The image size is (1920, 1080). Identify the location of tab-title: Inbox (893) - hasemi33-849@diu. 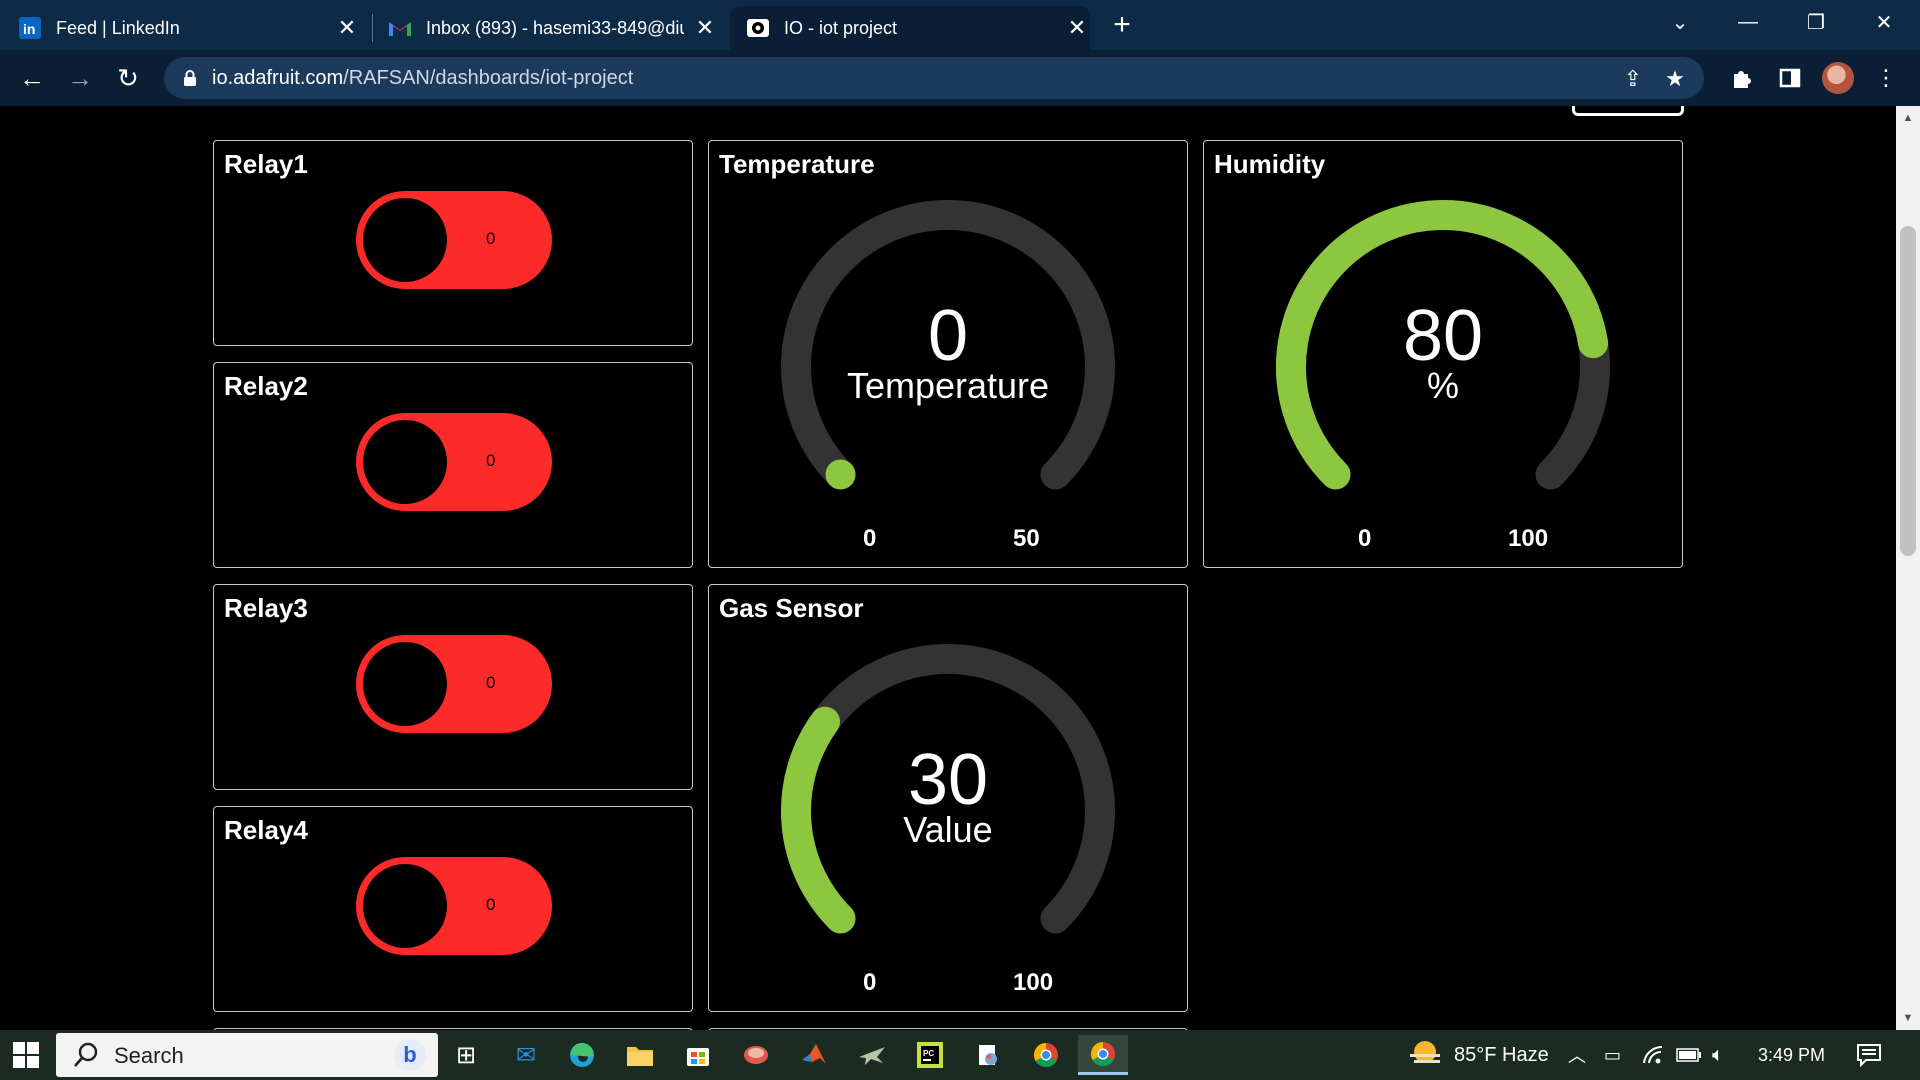
(555, 27).